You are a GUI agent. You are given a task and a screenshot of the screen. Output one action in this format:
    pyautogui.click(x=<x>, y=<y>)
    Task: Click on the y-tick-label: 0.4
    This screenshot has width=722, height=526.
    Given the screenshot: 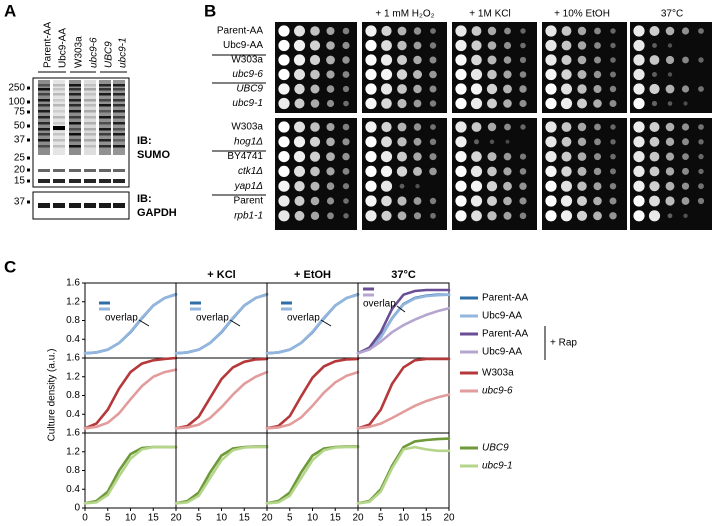 What is the action you would take?
    pyautogui.click(x=73, y=489)
    